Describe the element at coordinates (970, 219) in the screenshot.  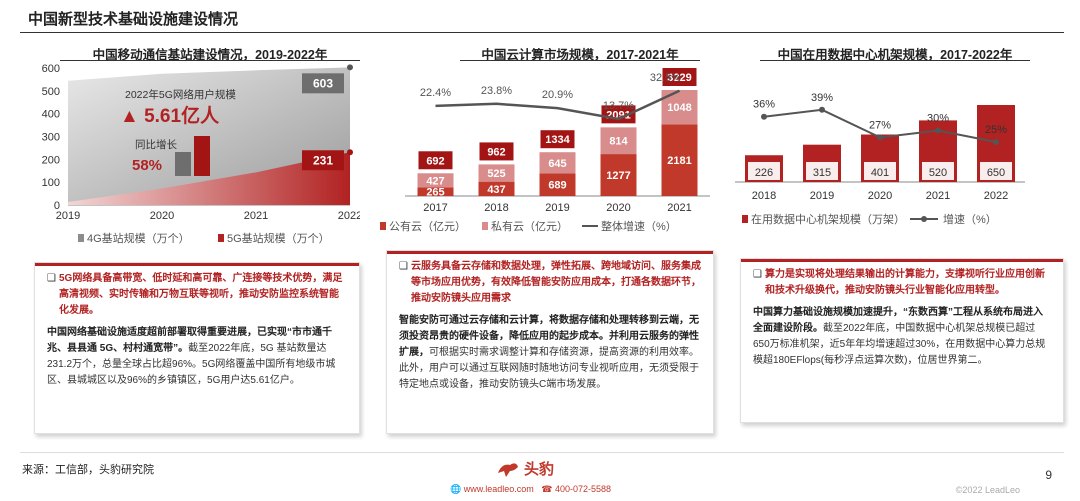
I see `legend-growth: 增速（%）` at that location.